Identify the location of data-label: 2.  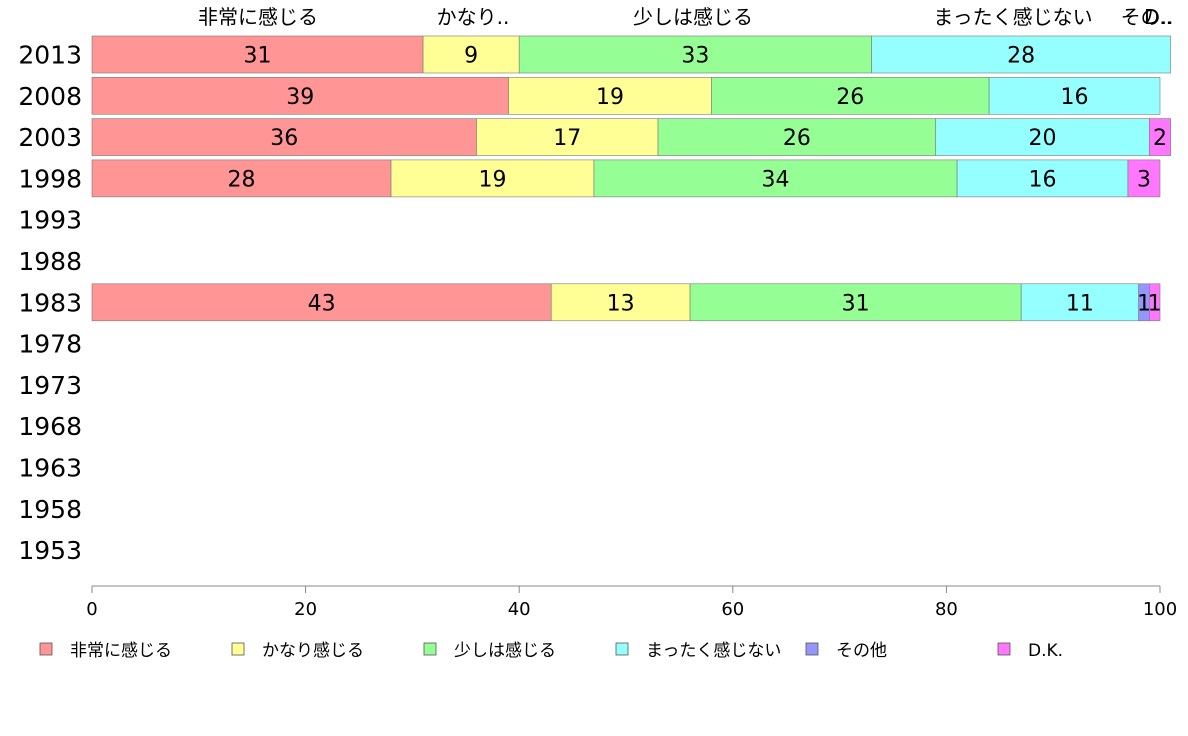
(1160, 138).